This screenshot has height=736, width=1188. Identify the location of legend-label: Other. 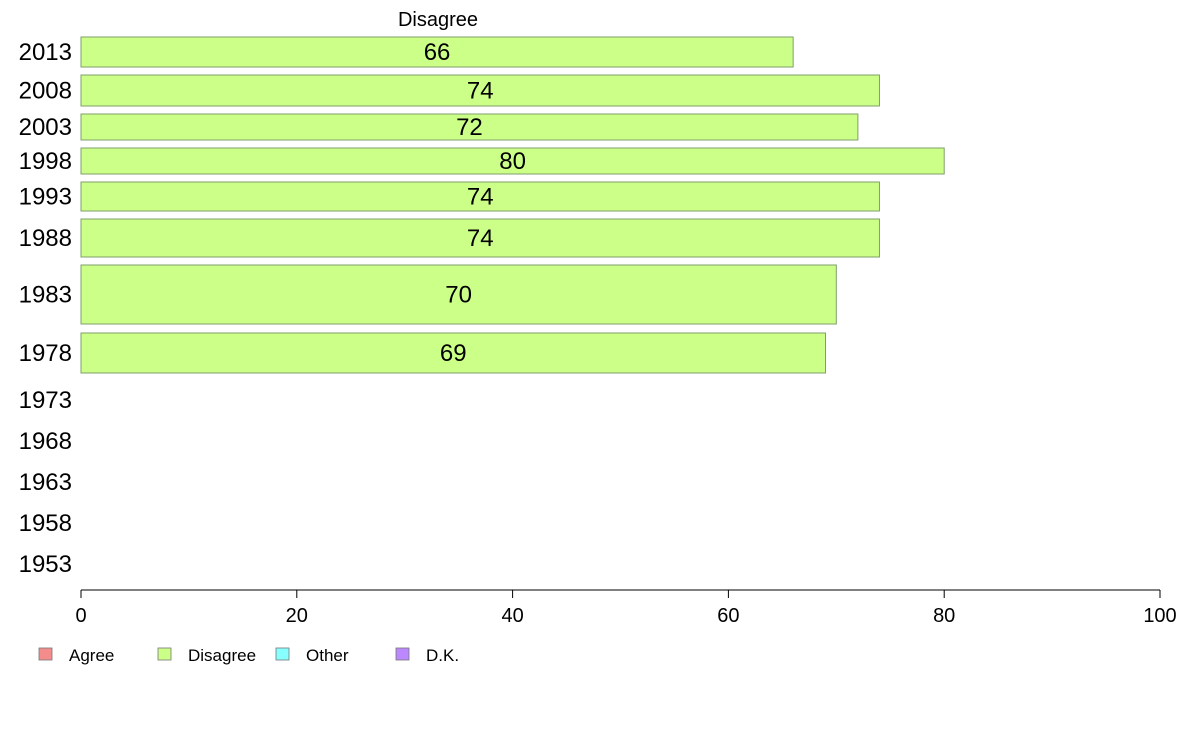
(327, 655).